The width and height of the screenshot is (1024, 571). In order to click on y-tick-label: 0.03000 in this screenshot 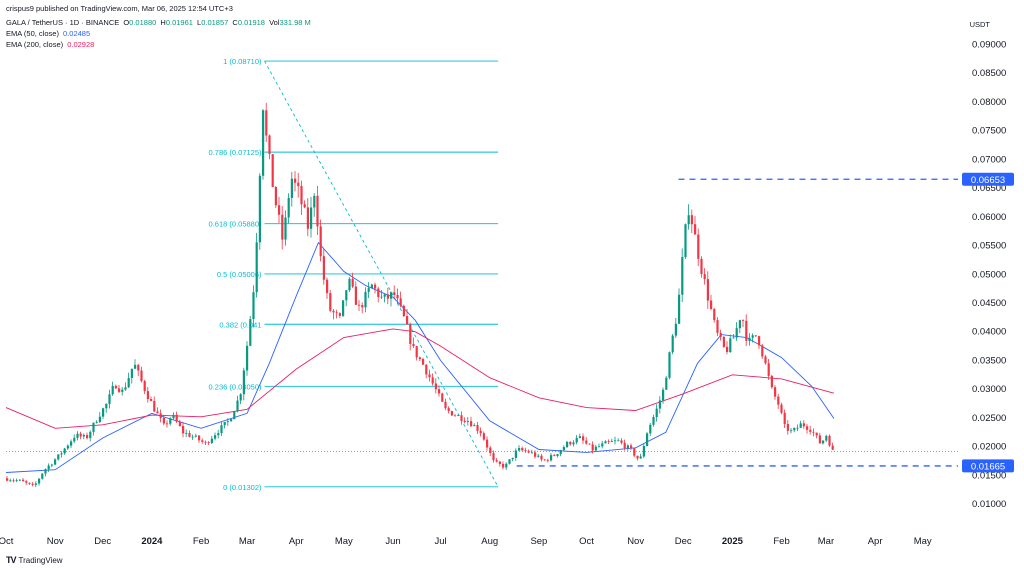, I will do `click(989, 389)`.